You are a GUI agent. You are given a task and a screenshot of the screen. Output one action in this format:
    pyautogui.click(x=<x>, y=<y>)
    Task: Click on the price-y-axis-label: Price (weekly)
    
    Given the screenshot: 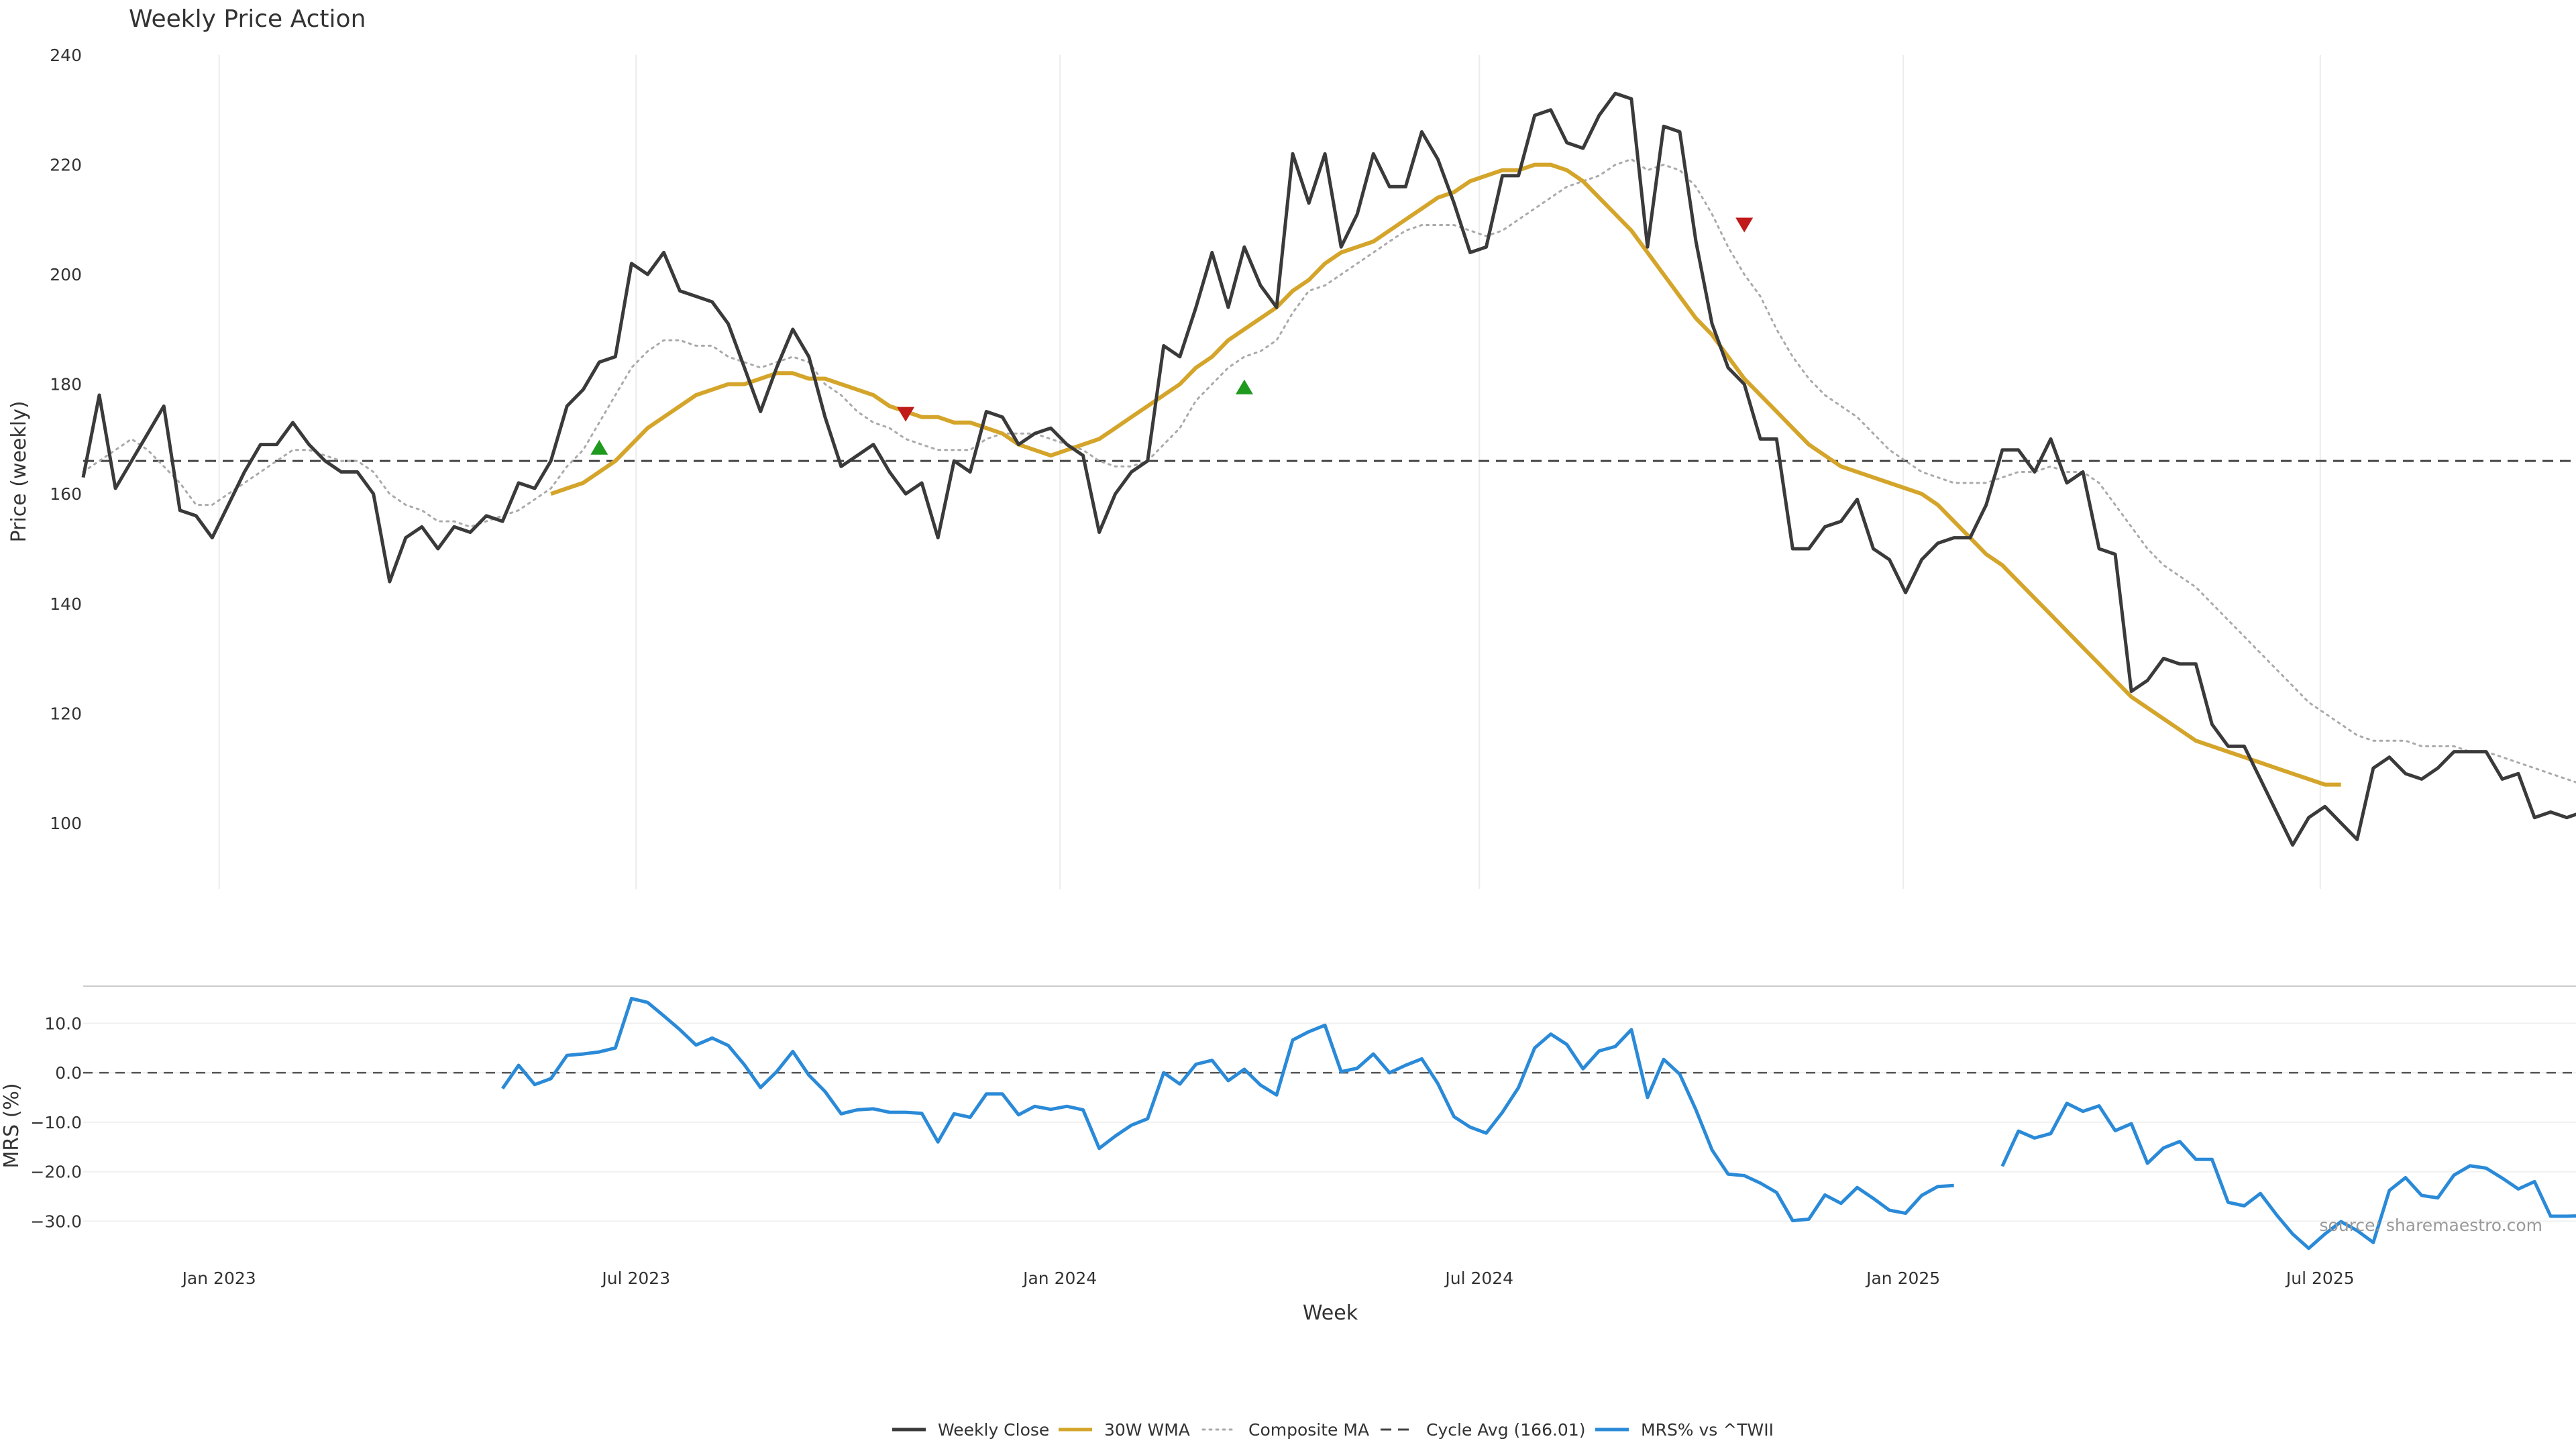 What is the action you would take?
    pyautogui.click(x=19, y=471)
    